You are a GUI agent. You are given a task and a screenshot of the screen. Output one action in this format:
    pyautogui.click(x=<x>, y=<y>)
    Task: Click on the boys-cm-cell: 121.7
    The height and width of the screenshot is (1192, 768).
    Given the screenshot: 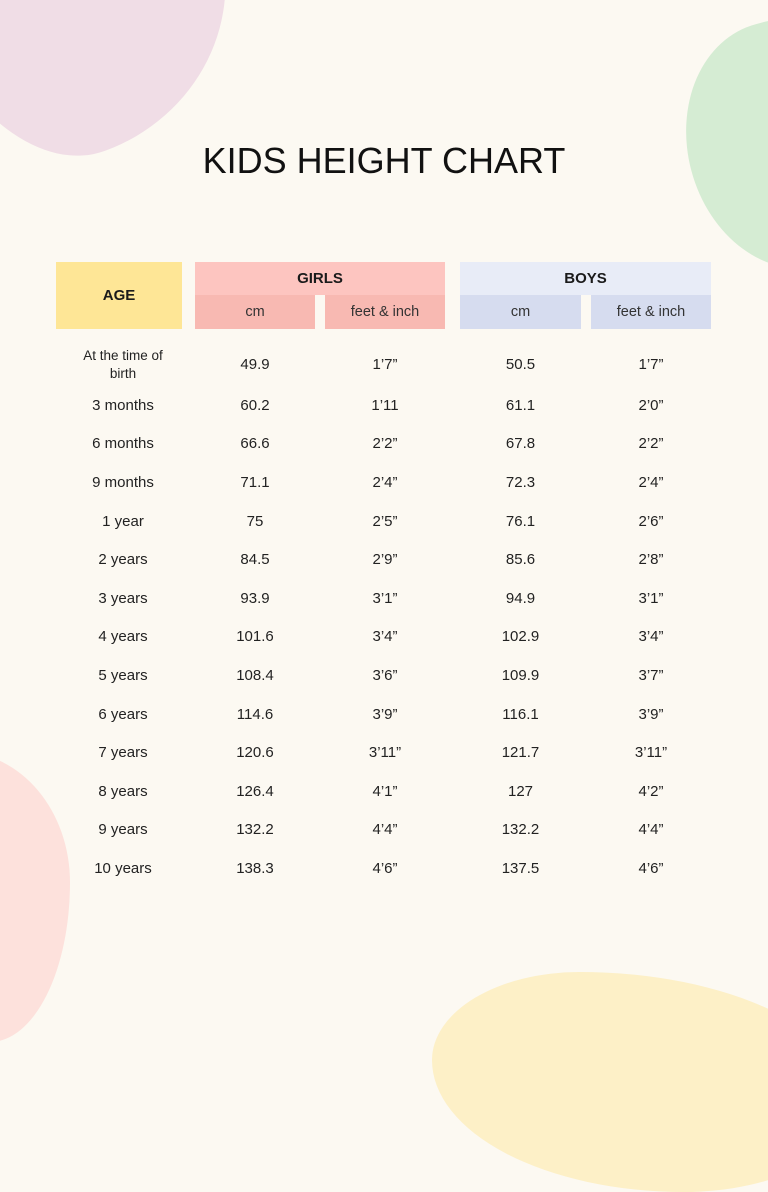 What is the action you would take?
    pyautogui.click(x=520, y=753)
    